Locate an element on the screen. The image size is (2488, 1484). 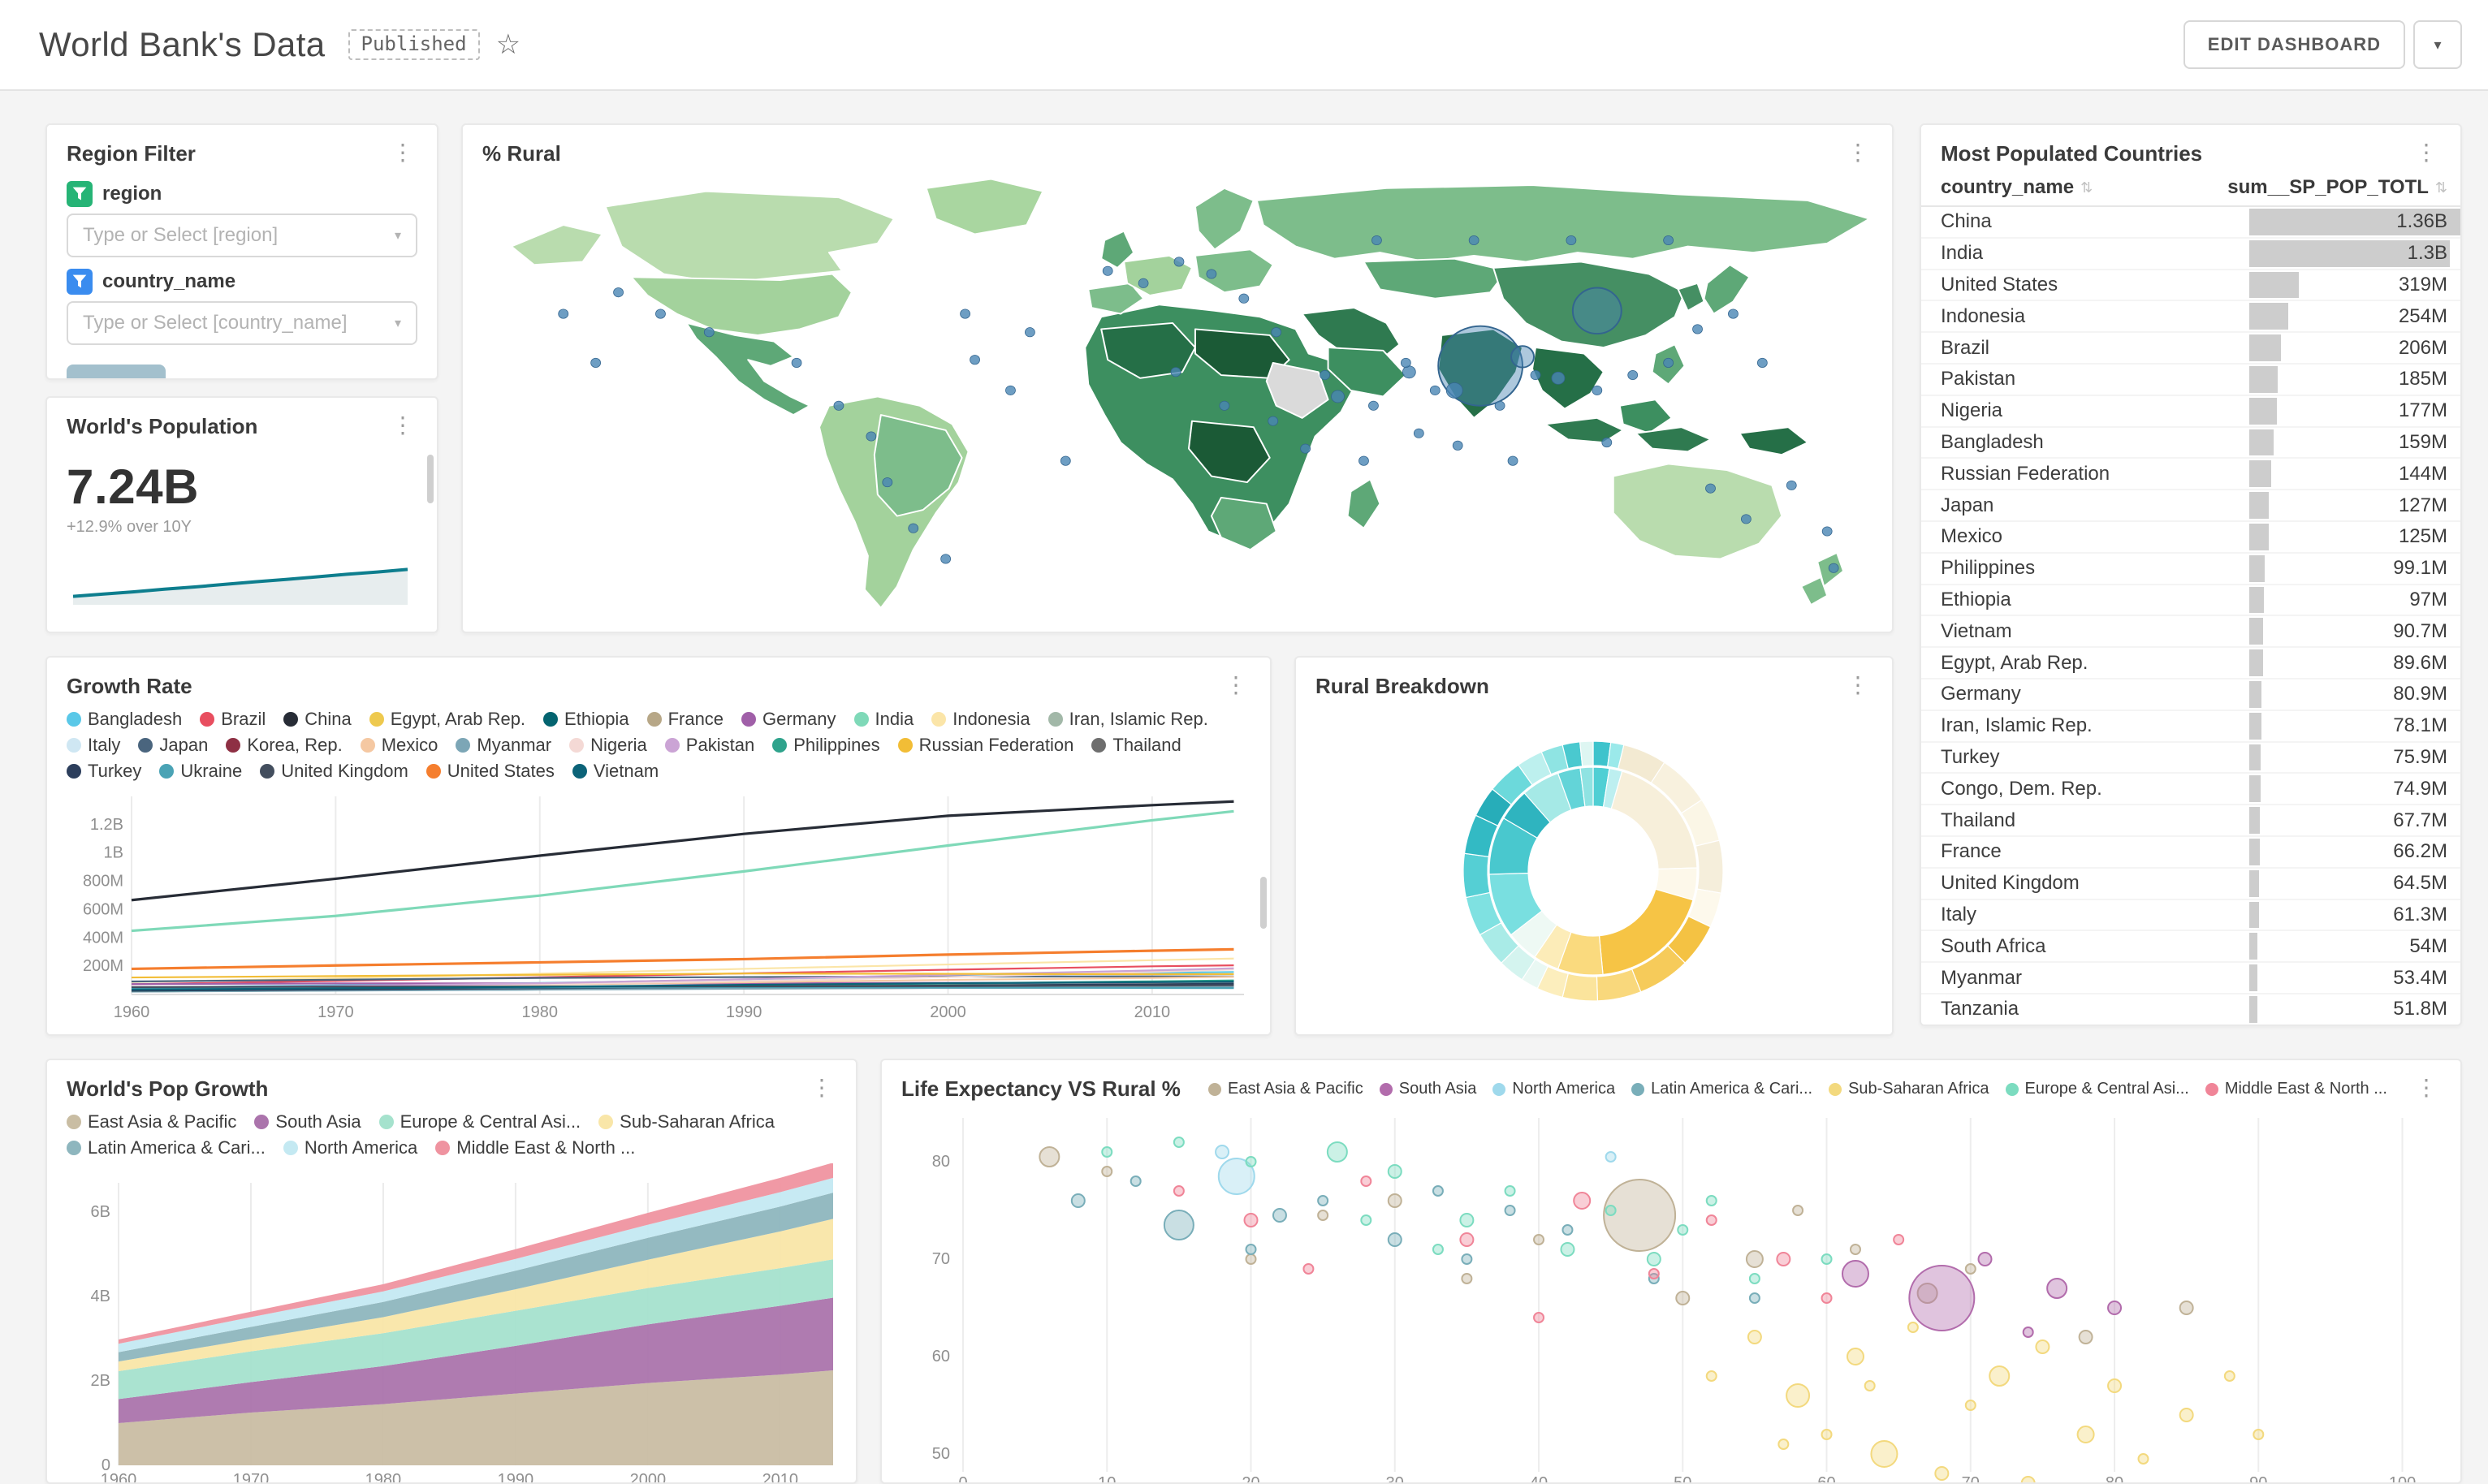
filter-field-label-country: country_name is located at coordinates (242, 282).